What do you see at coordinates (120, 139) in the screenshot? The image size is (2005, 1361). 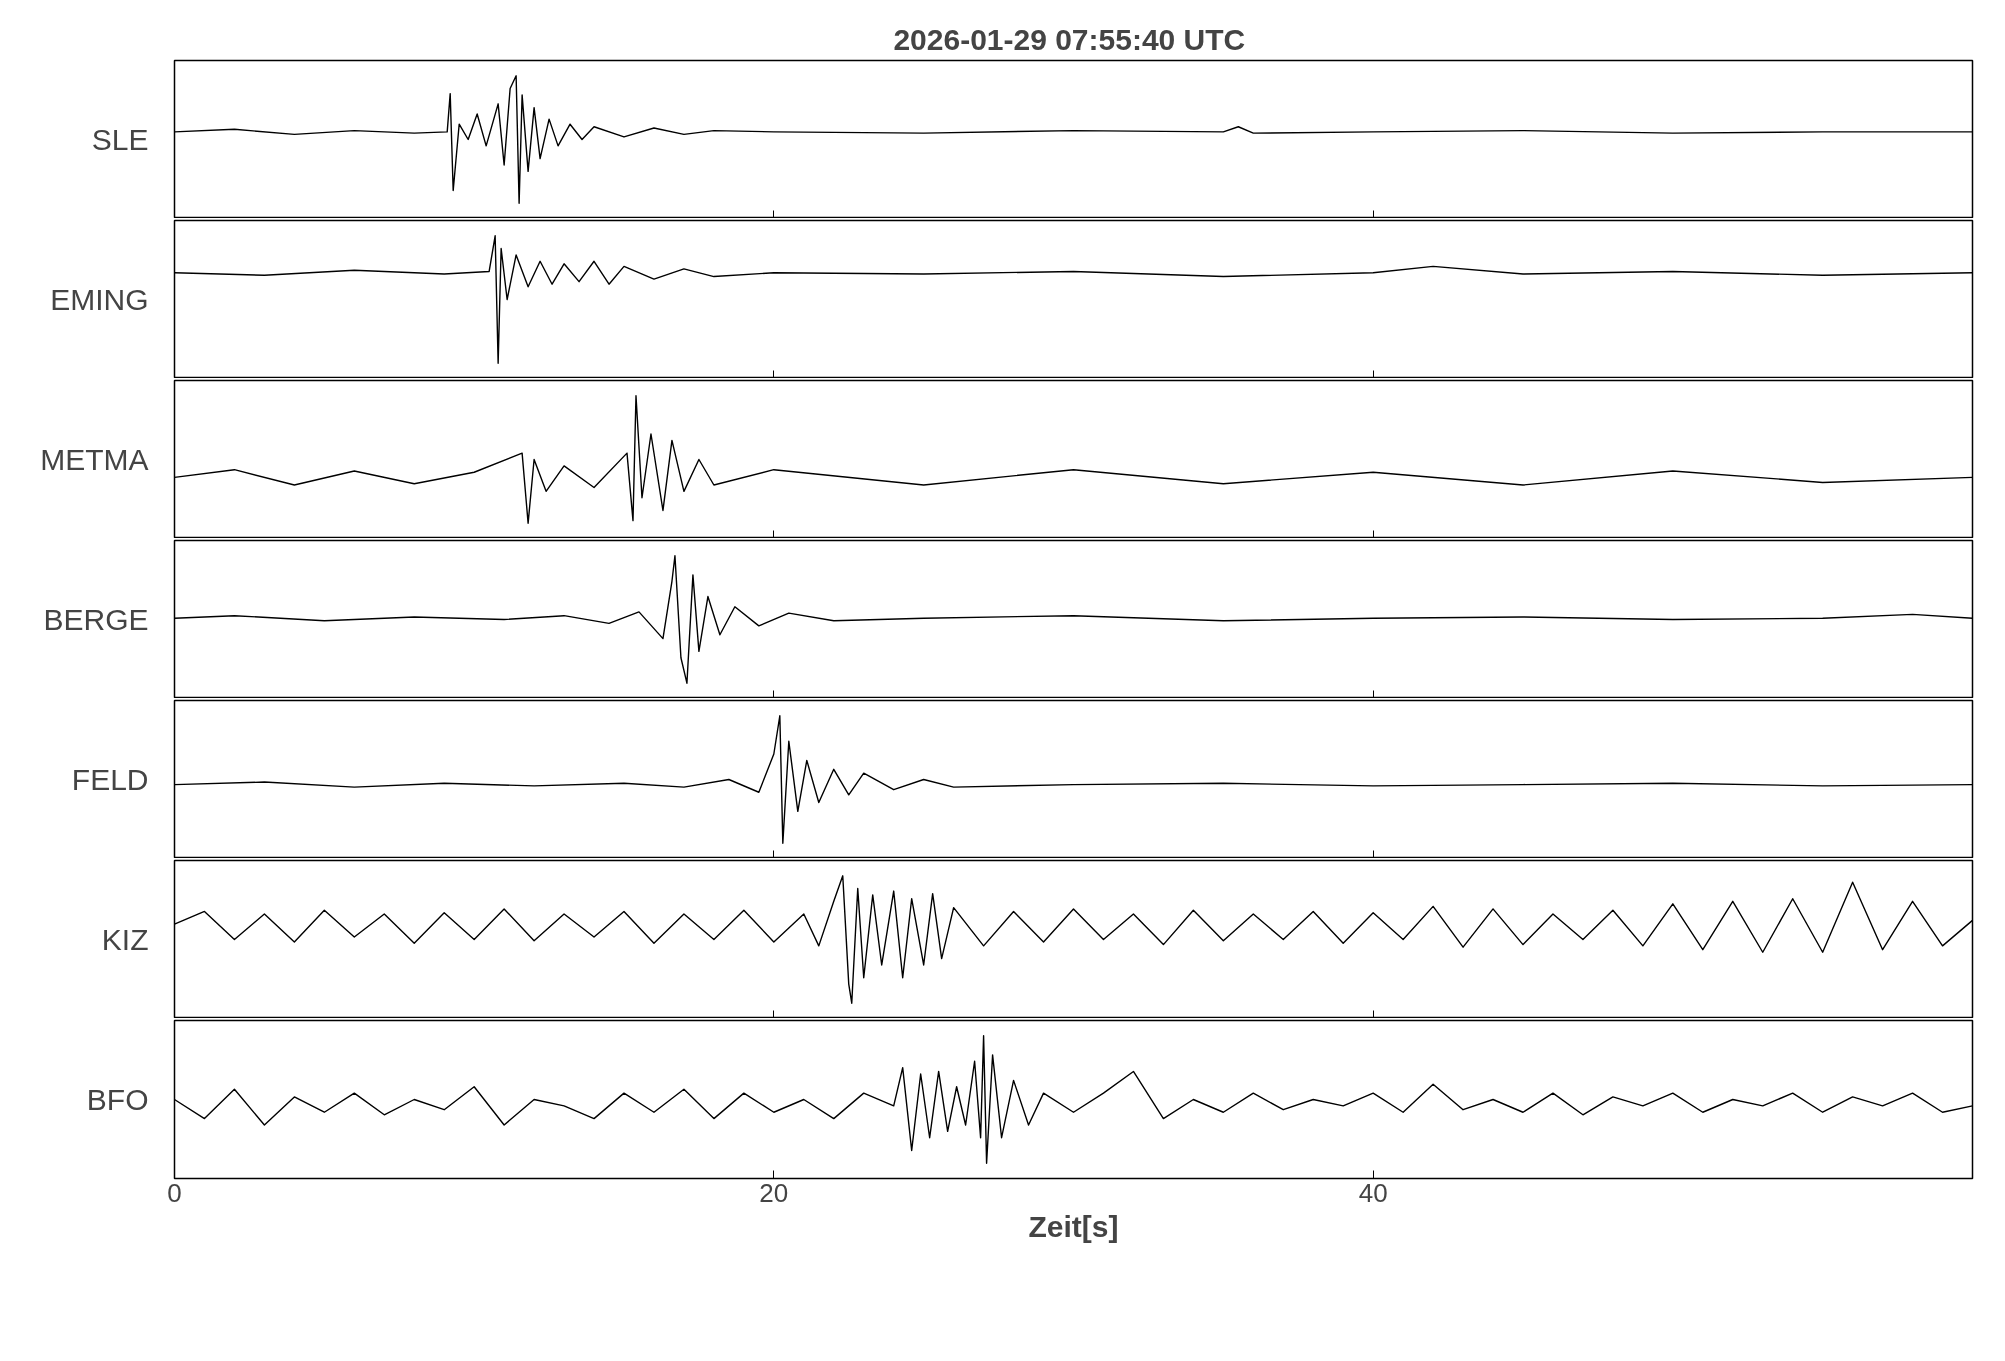 I see `y-axis-title: SLE` at bounding box center [120, 139].